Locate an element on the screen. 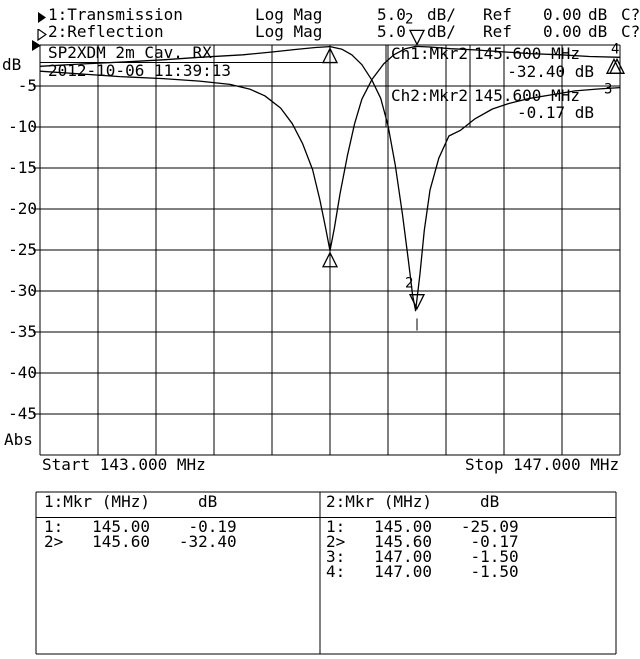 The width and height of the screenshot is (640, 659). marker-1-ch1-icon is located at coordinates (330, 55).